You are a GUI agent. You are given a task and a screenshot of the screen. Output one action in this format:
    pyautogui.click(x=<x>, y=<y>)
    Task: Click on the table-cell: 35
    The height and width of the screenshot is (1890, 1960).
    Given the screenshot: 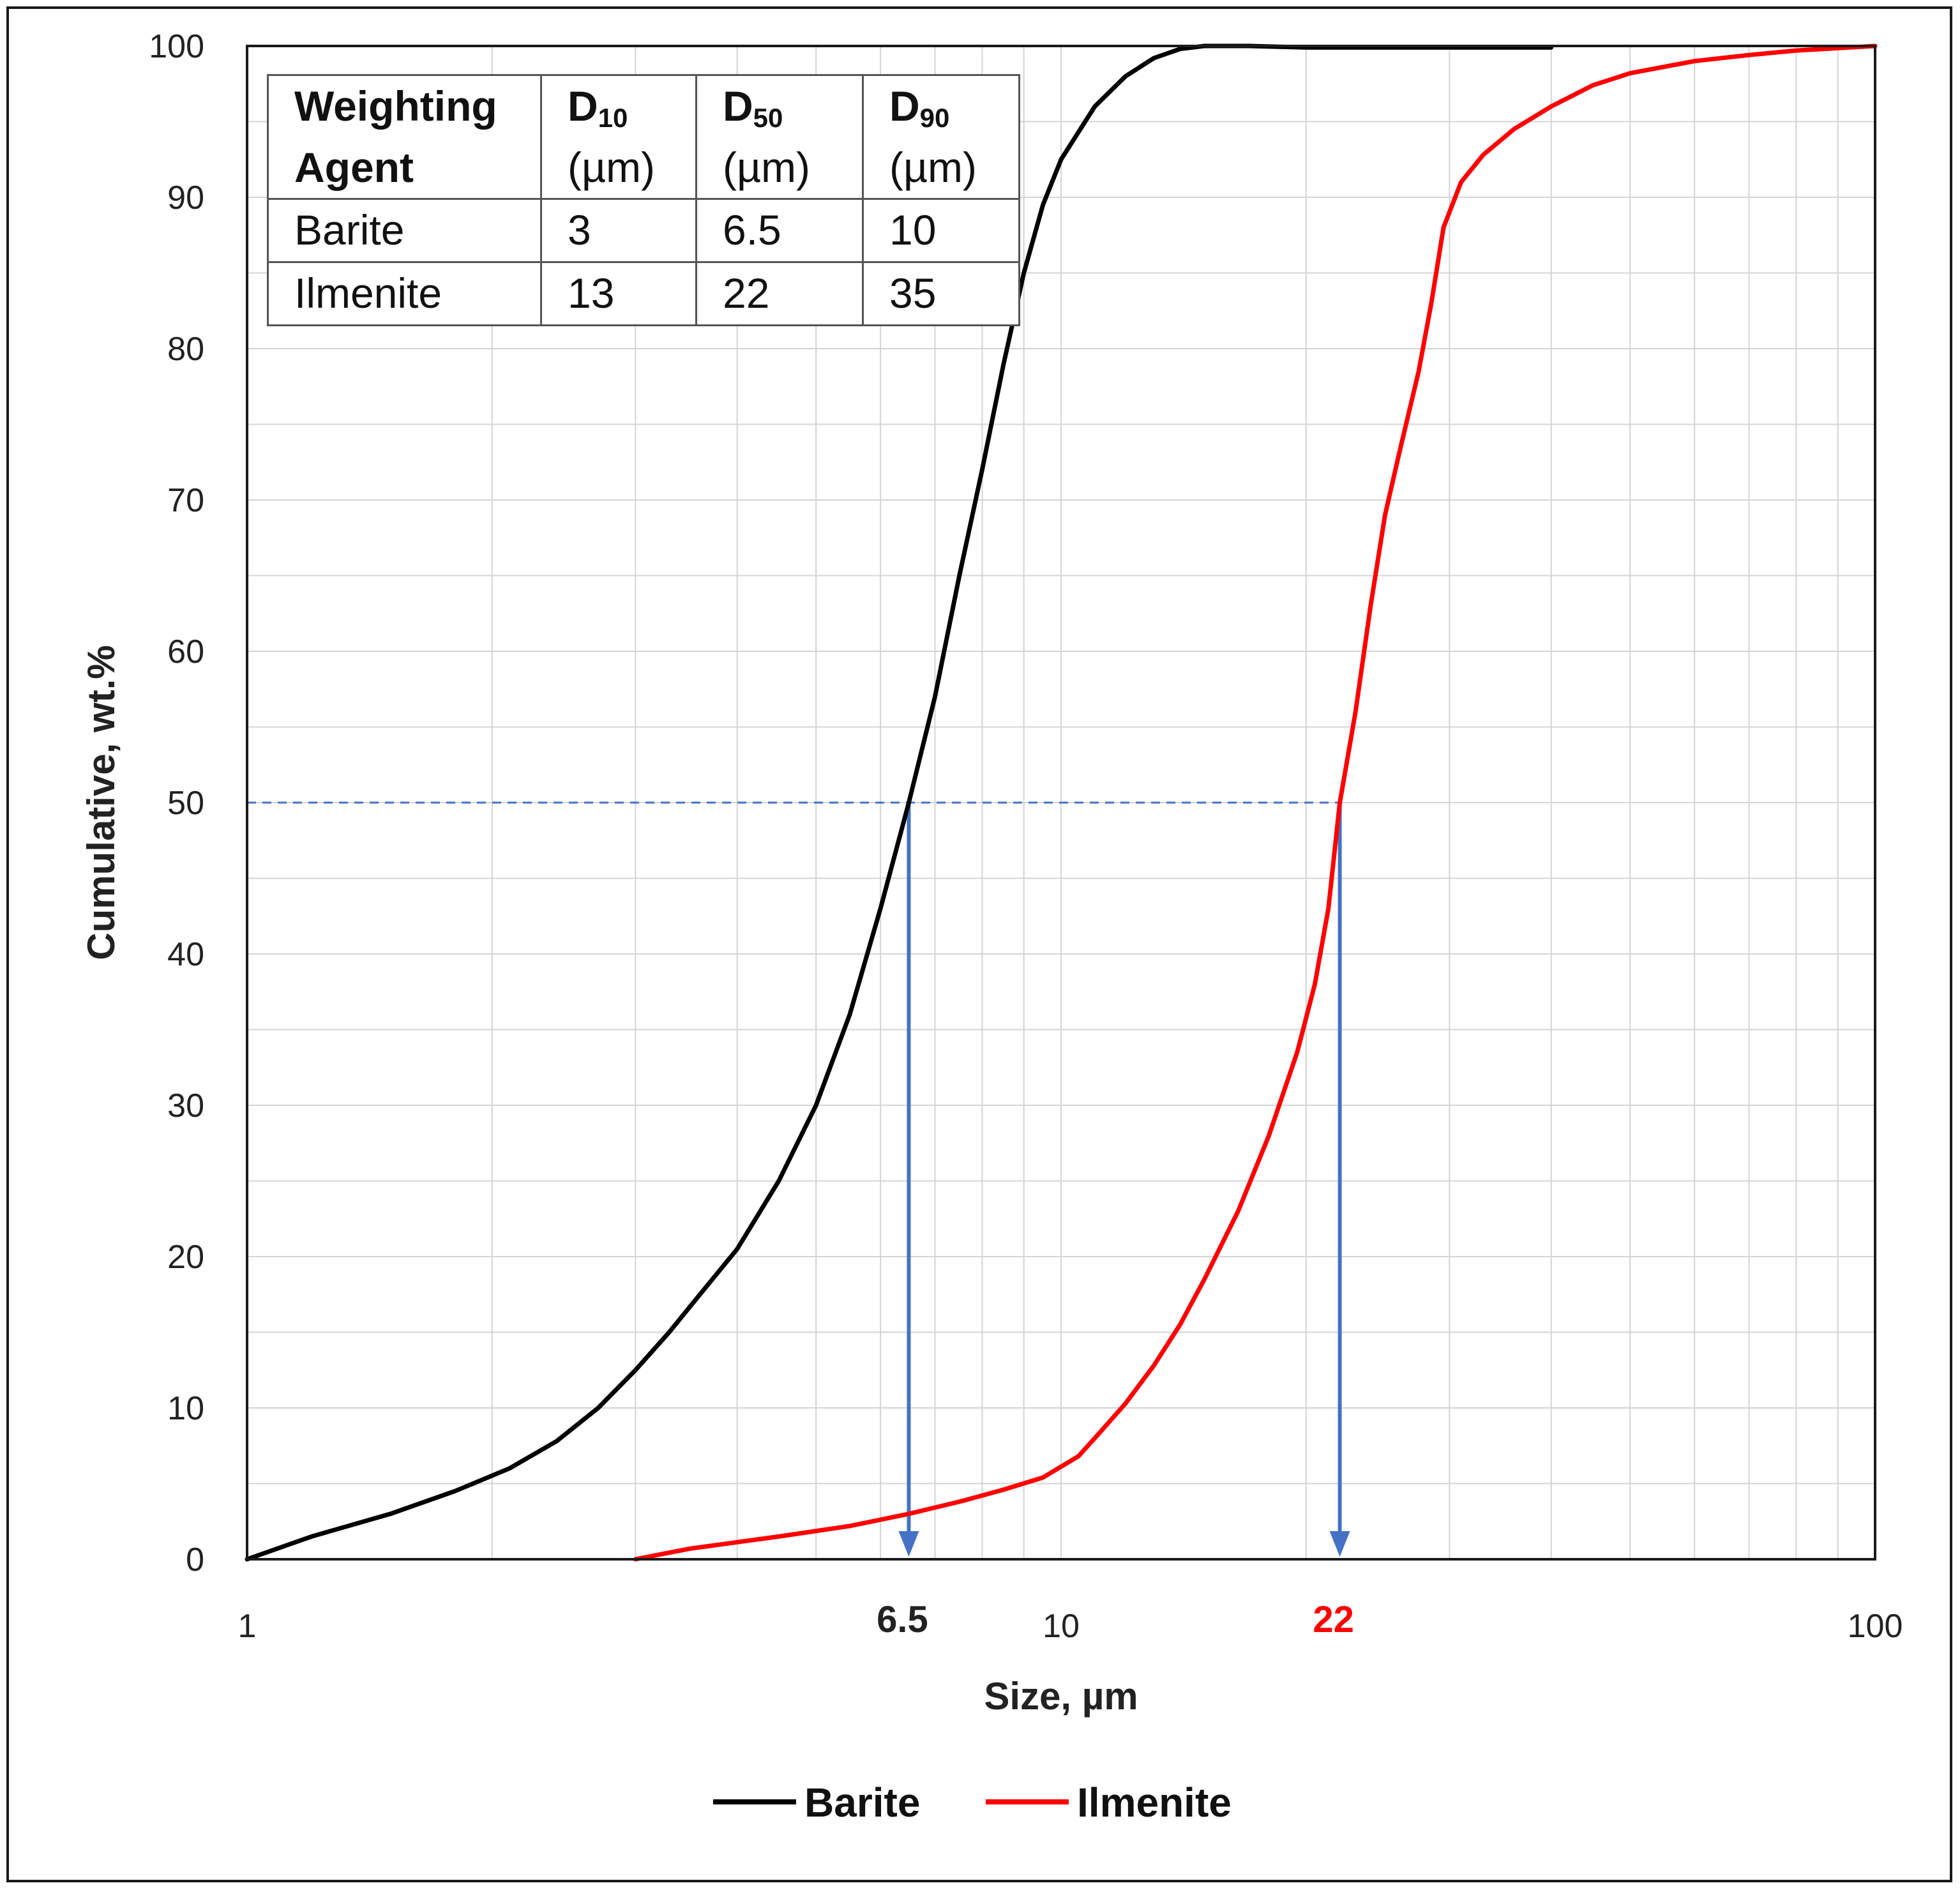 What is the action you would take?
    pyautogui.click(x=941, y=293)
    